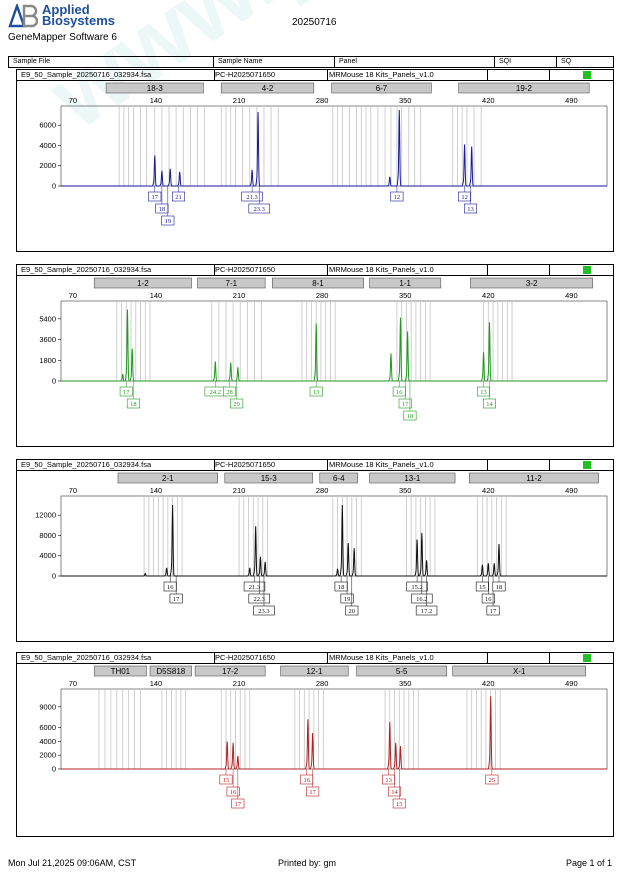 The height and width of the screenshot is (876, 620). I want to click on allele-label: 18, so click(499, 584).